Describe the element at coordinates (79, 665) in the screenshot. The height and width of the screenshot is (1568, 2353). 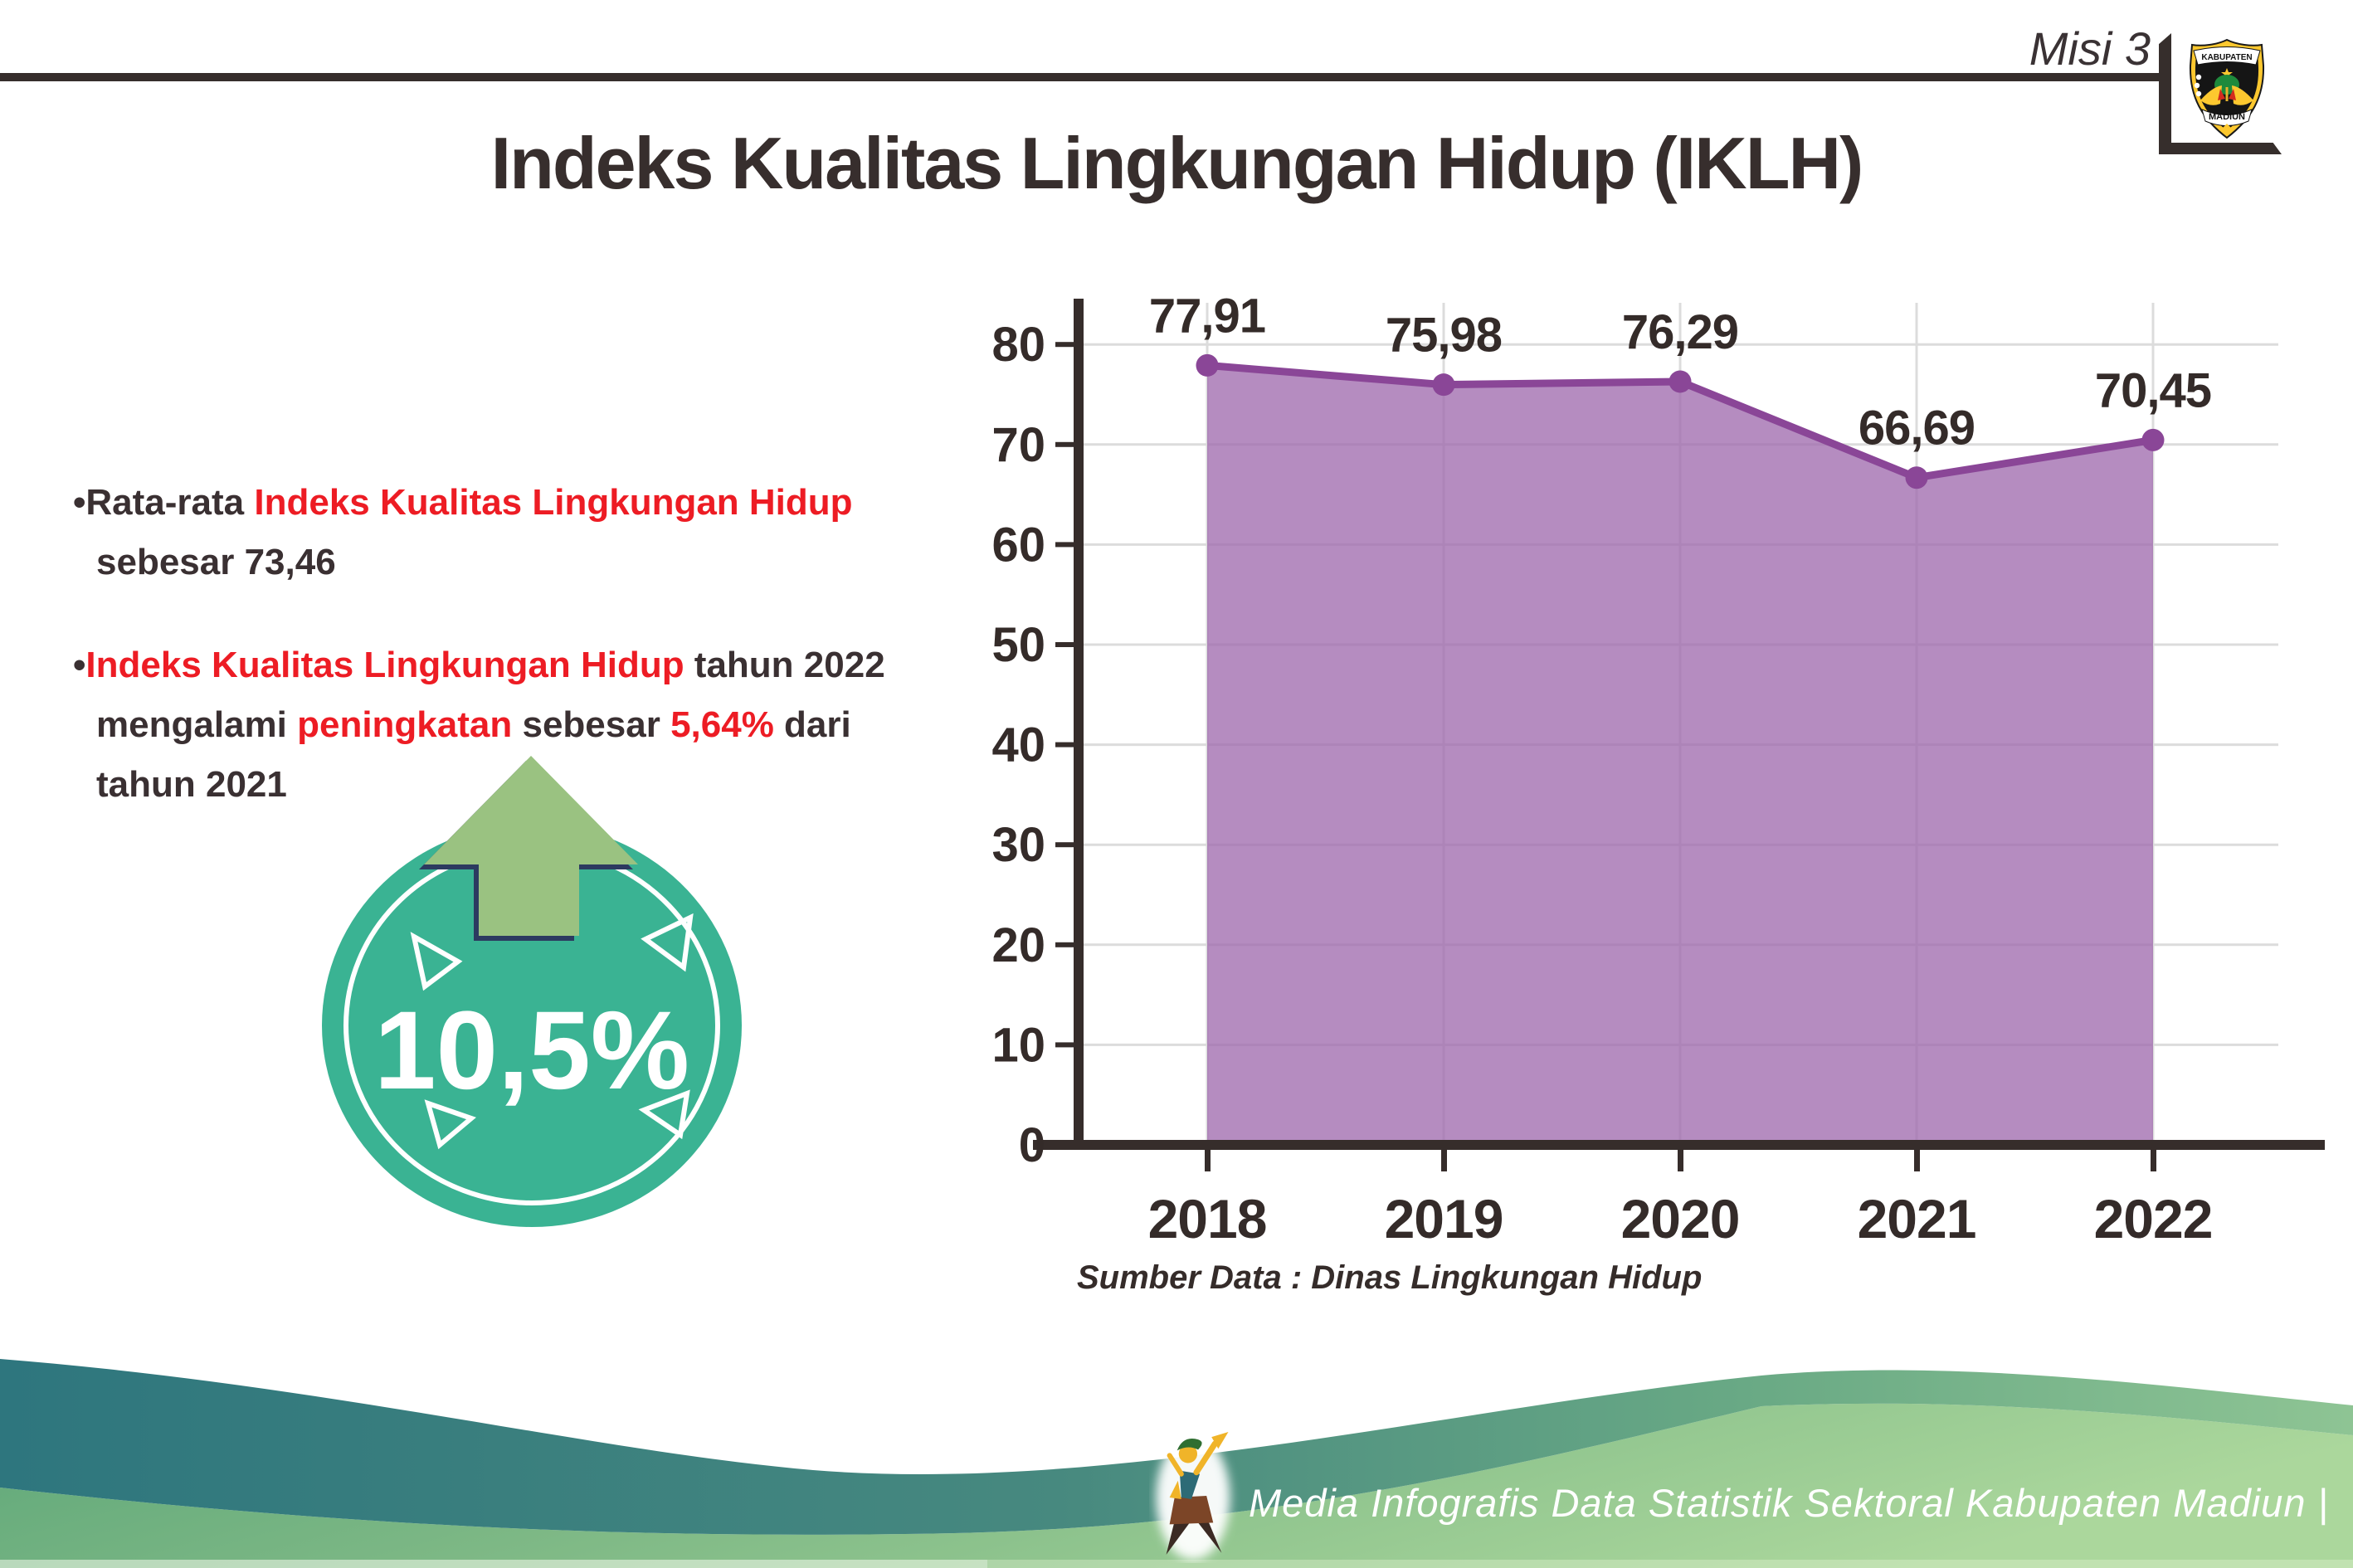
I see `text-segment: •` at that location.